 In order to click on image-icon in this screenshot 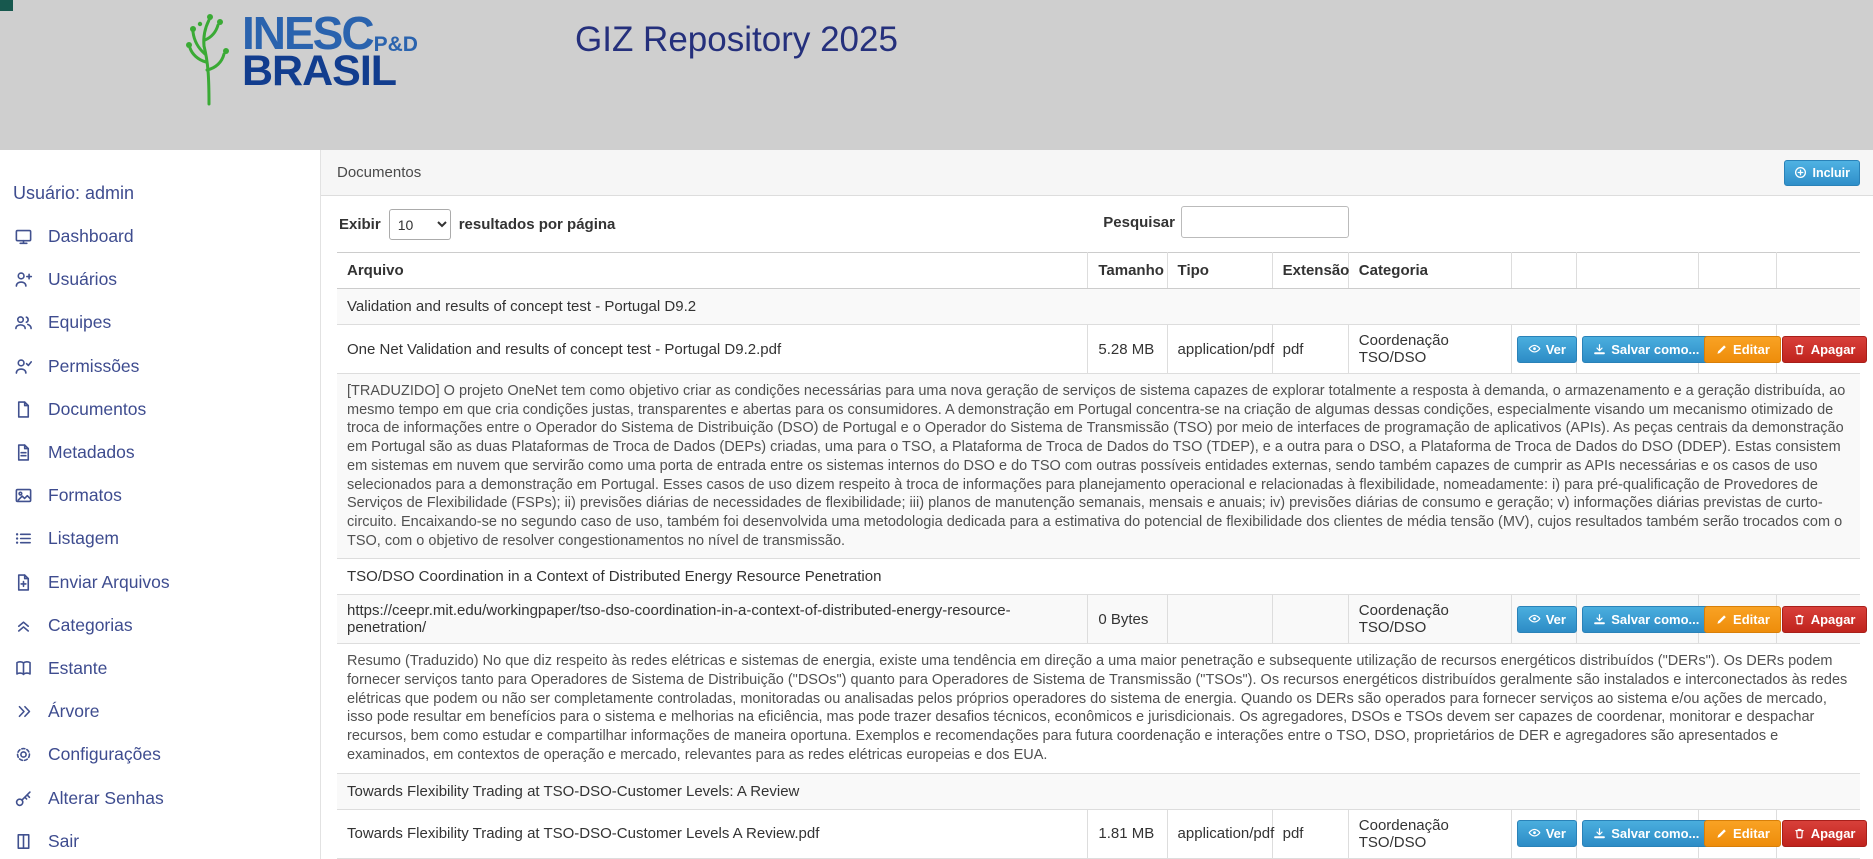, I will do `click(23, 496)`.